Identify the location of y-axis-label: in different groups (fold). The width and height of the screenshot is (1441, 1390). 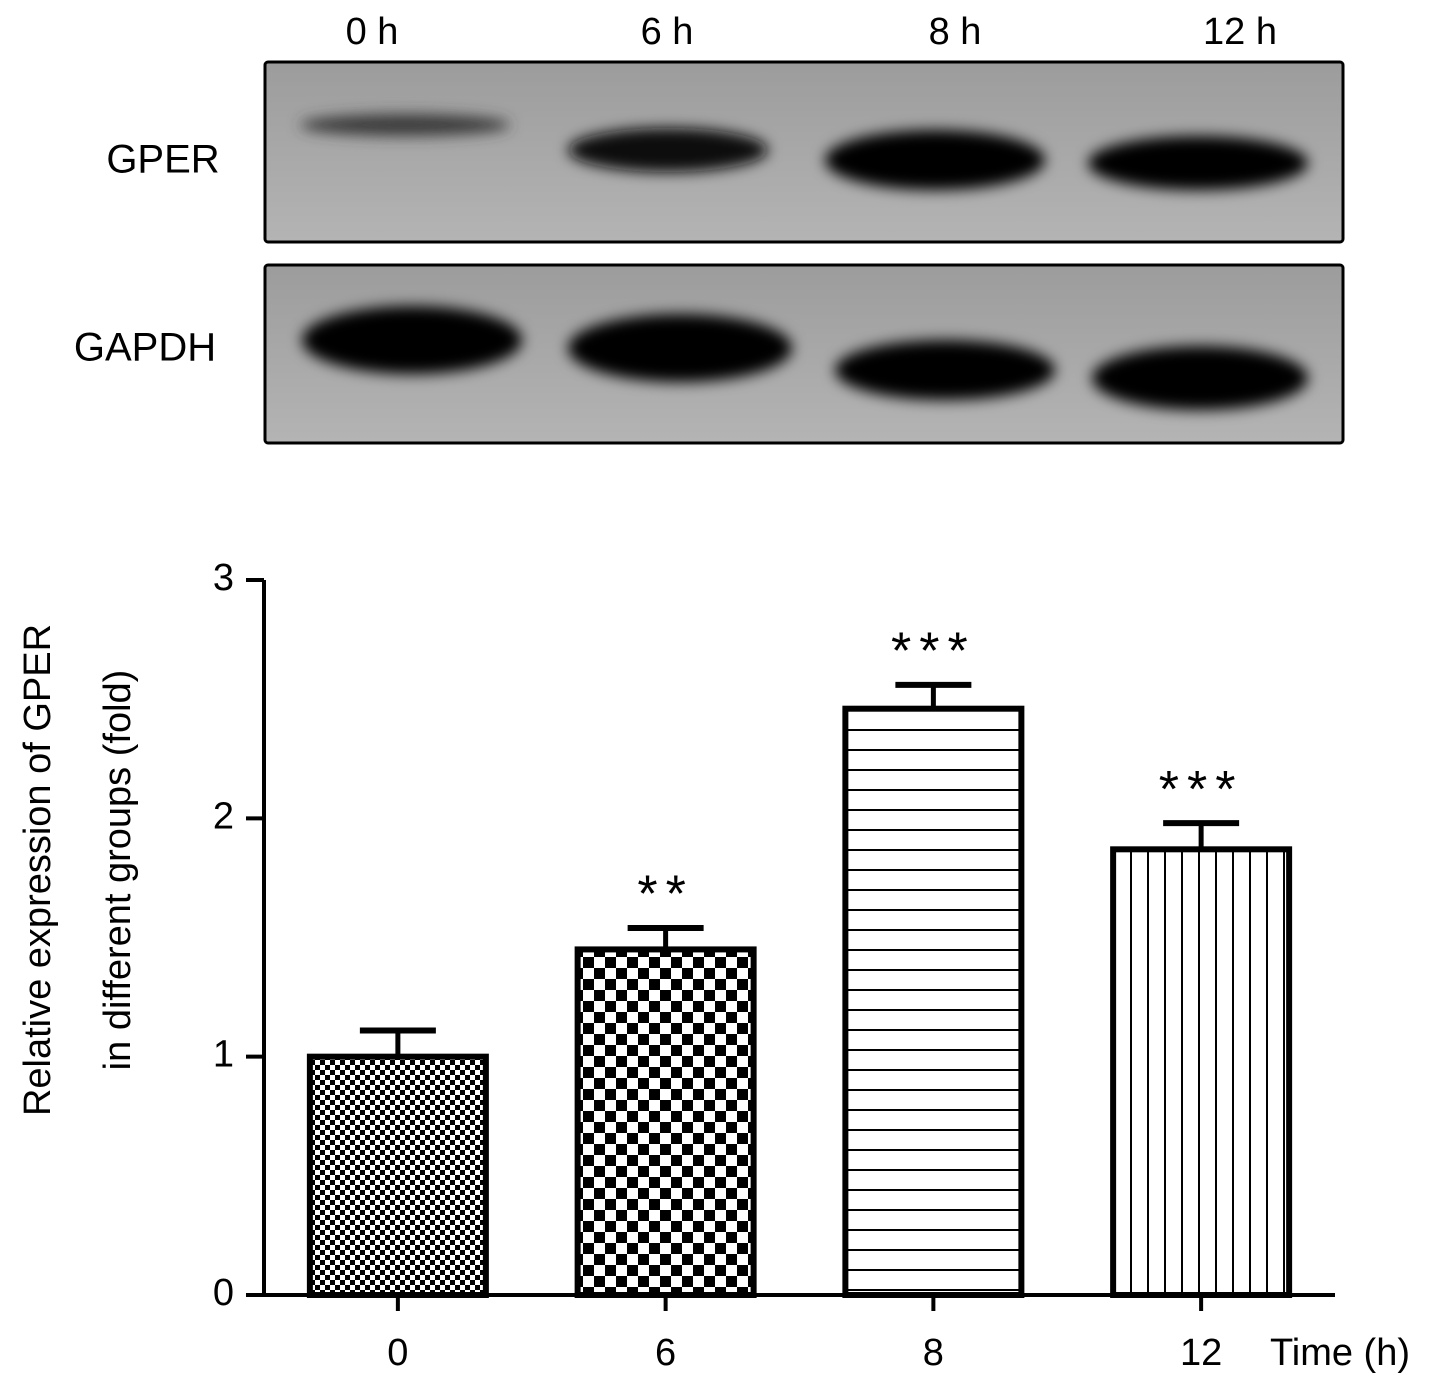
(118, 870).